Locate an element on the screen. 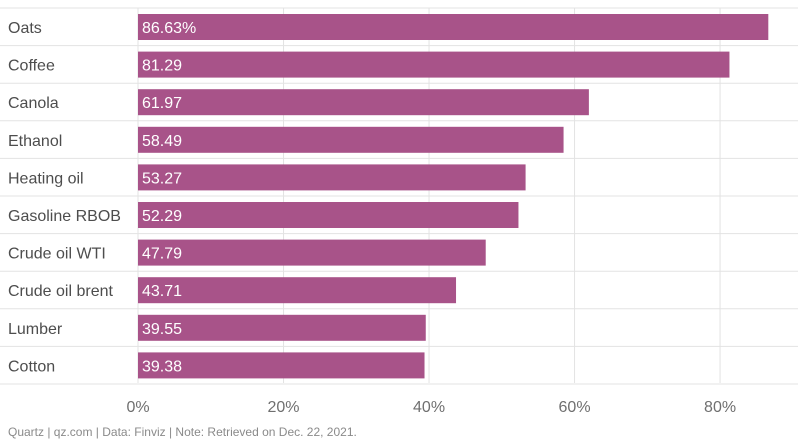 Image resolution: width=798 pixels, height=447 pixels. x-axis-tick-labels: 0% 20% 40% 60% 80% is located at coordinates (431, 407).